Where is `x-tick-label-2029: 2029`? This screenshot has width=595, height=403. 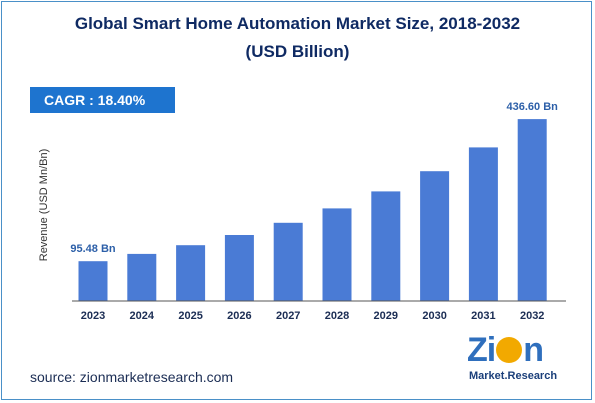 x-tick-label-2029: 2029 is located at coordinates (386, 316).